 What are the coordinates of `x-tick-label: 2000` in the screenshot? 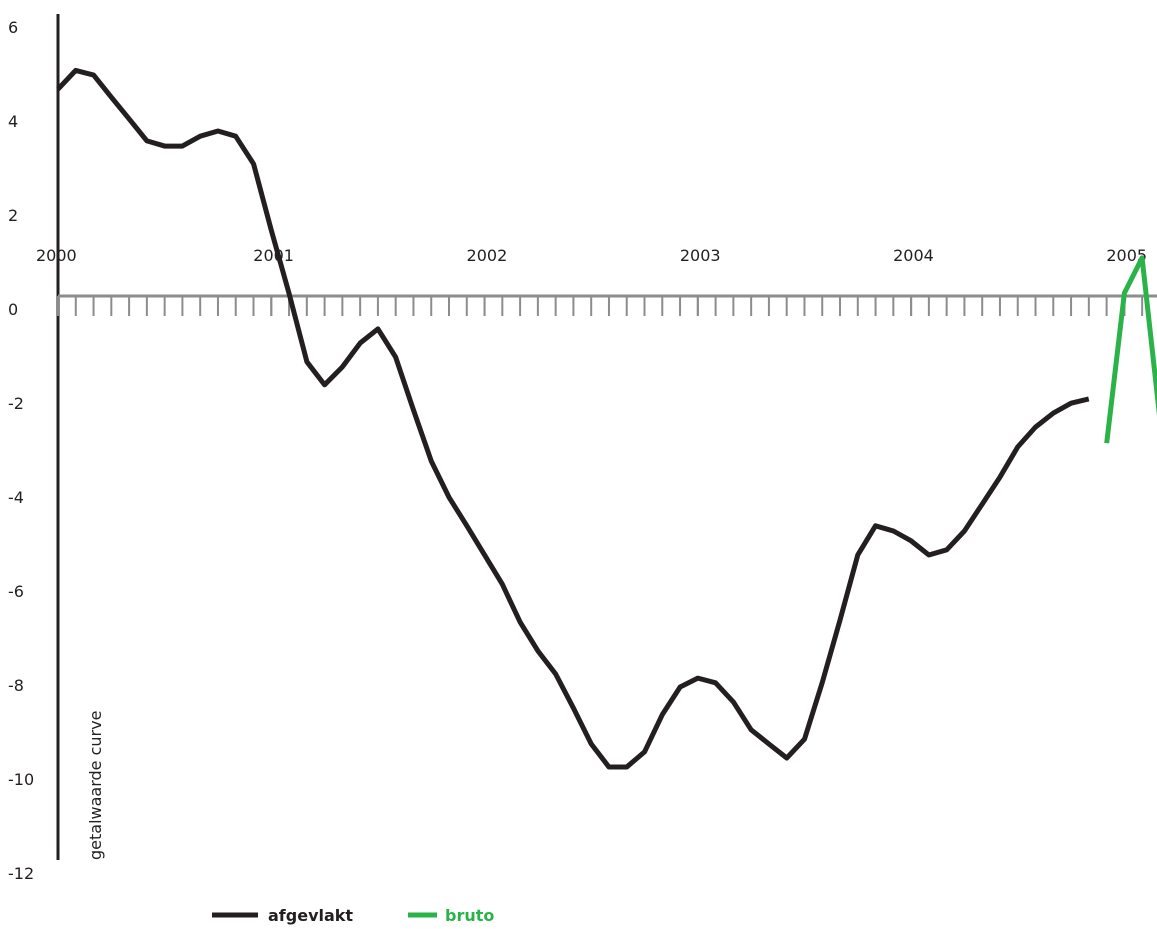 It's located at (56, 255).